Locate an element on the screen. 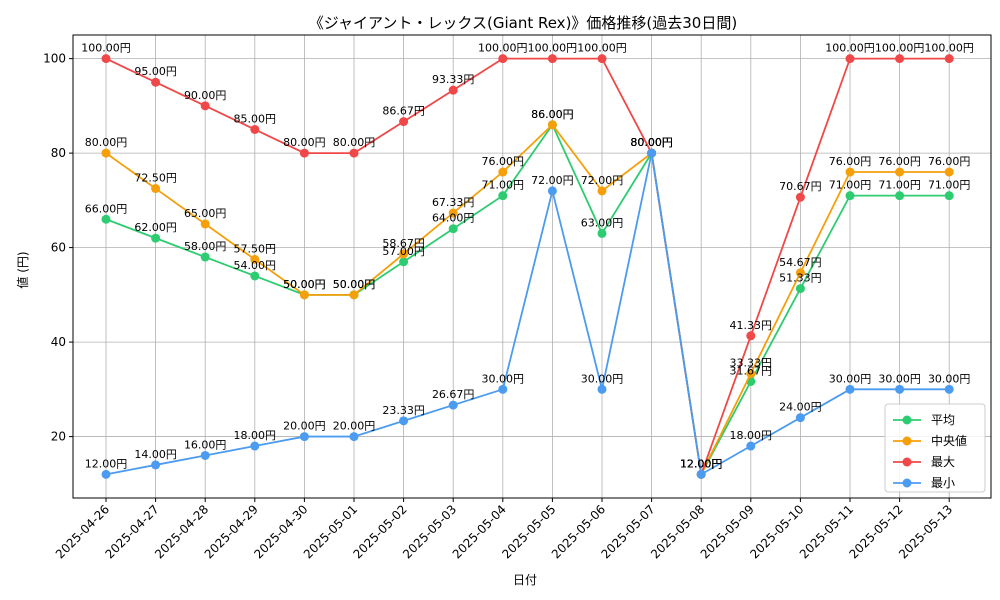 The height and width of the screenshot is (600, 1000). data-label: 70.67円 is located at coordinates (800, 186).